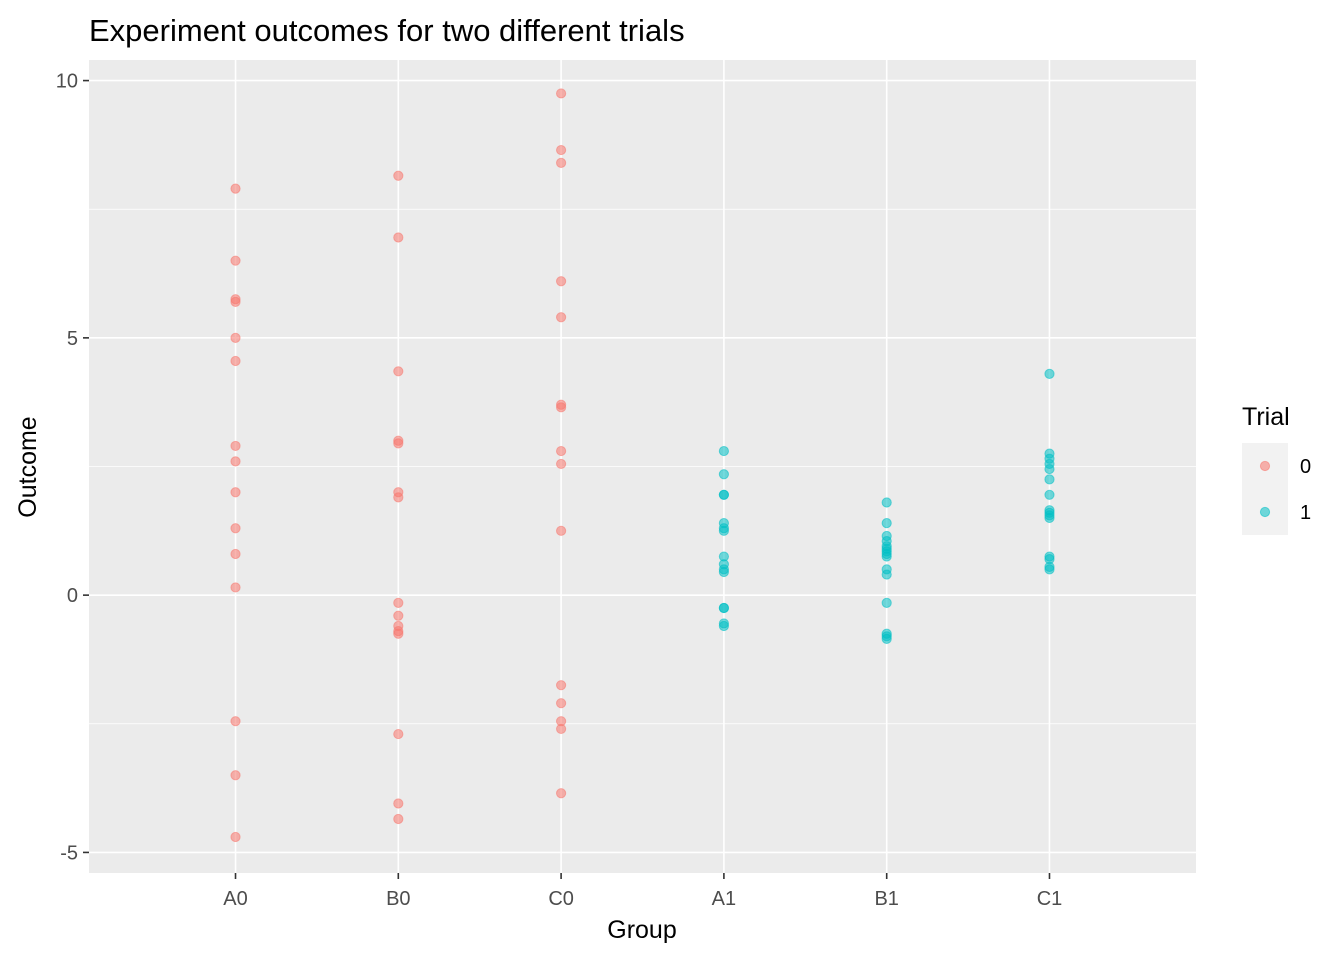 The width and height of the screenshot is (1344, 960). I want to click on y-tick-label: -5, so click(69, 853).